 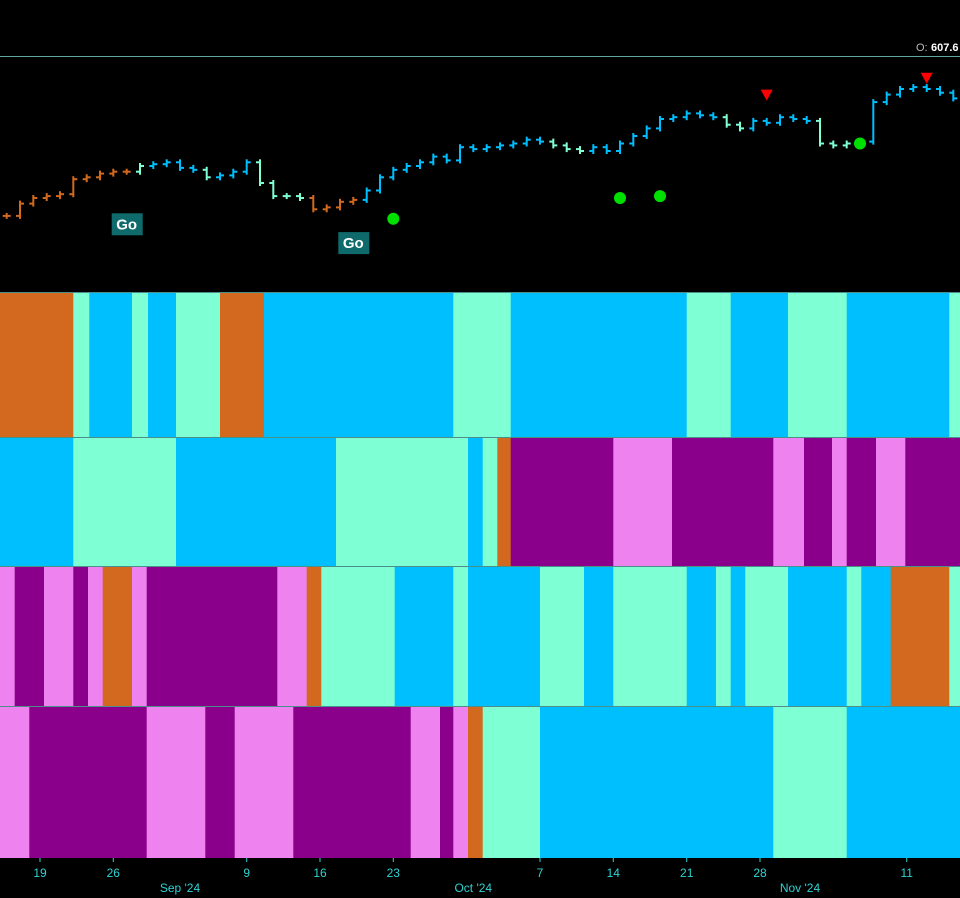 What do you see at coordinates (246, 873) in the screenshot?
I see `x-tick-label: 9` at bounding box center [246, 873].